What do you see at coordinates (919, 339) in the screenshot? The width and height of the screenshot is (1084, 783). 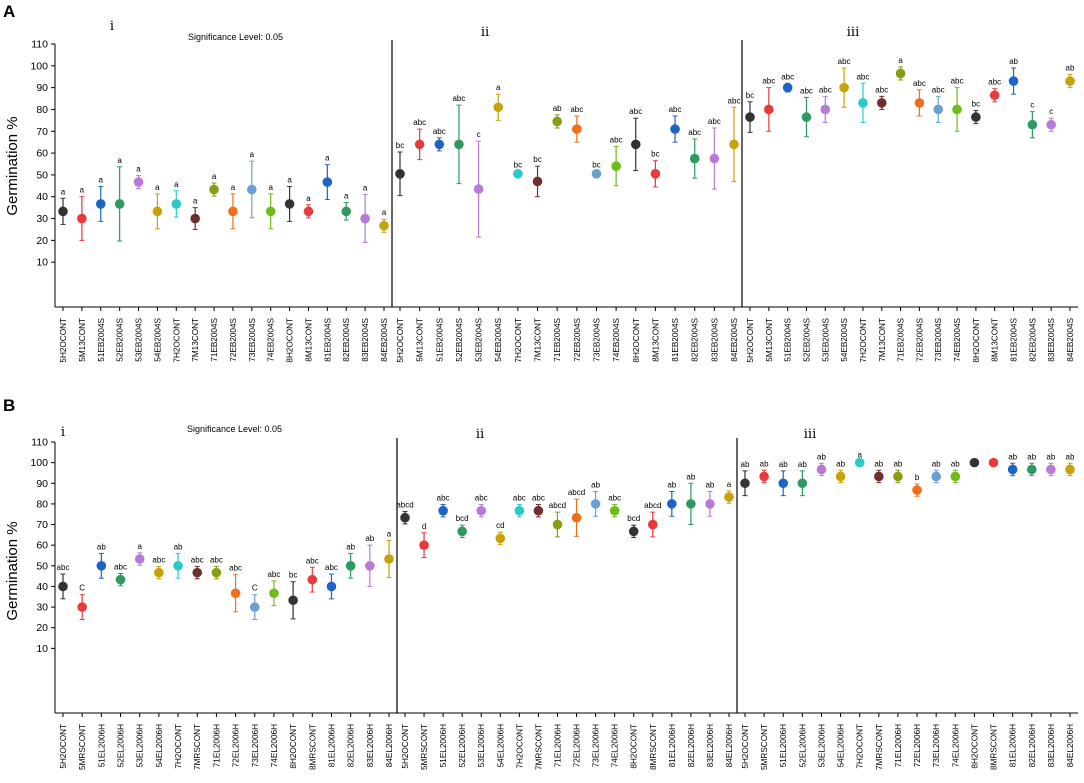 I see `category-label: 72EB2004S` at bounding box center [919, 339].